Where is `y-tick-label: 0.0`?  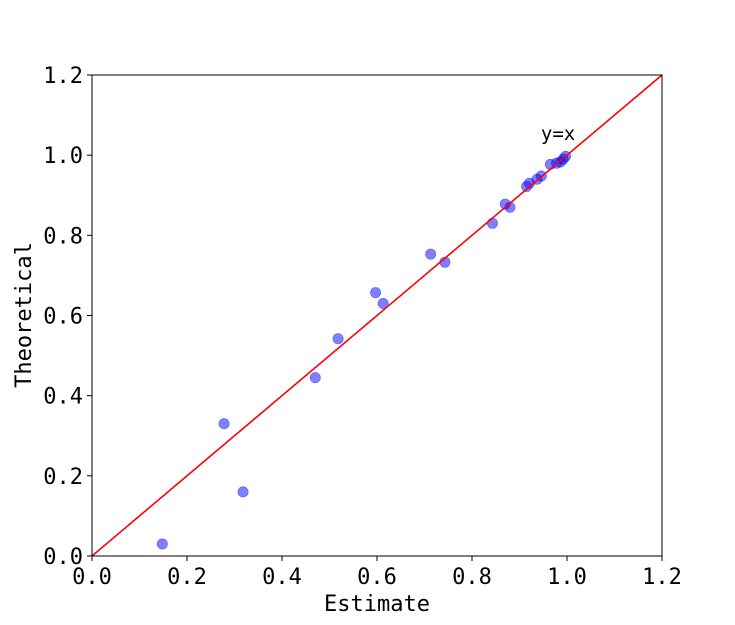 y-tick-label: 0.0 is located at coordinates (63, 557).